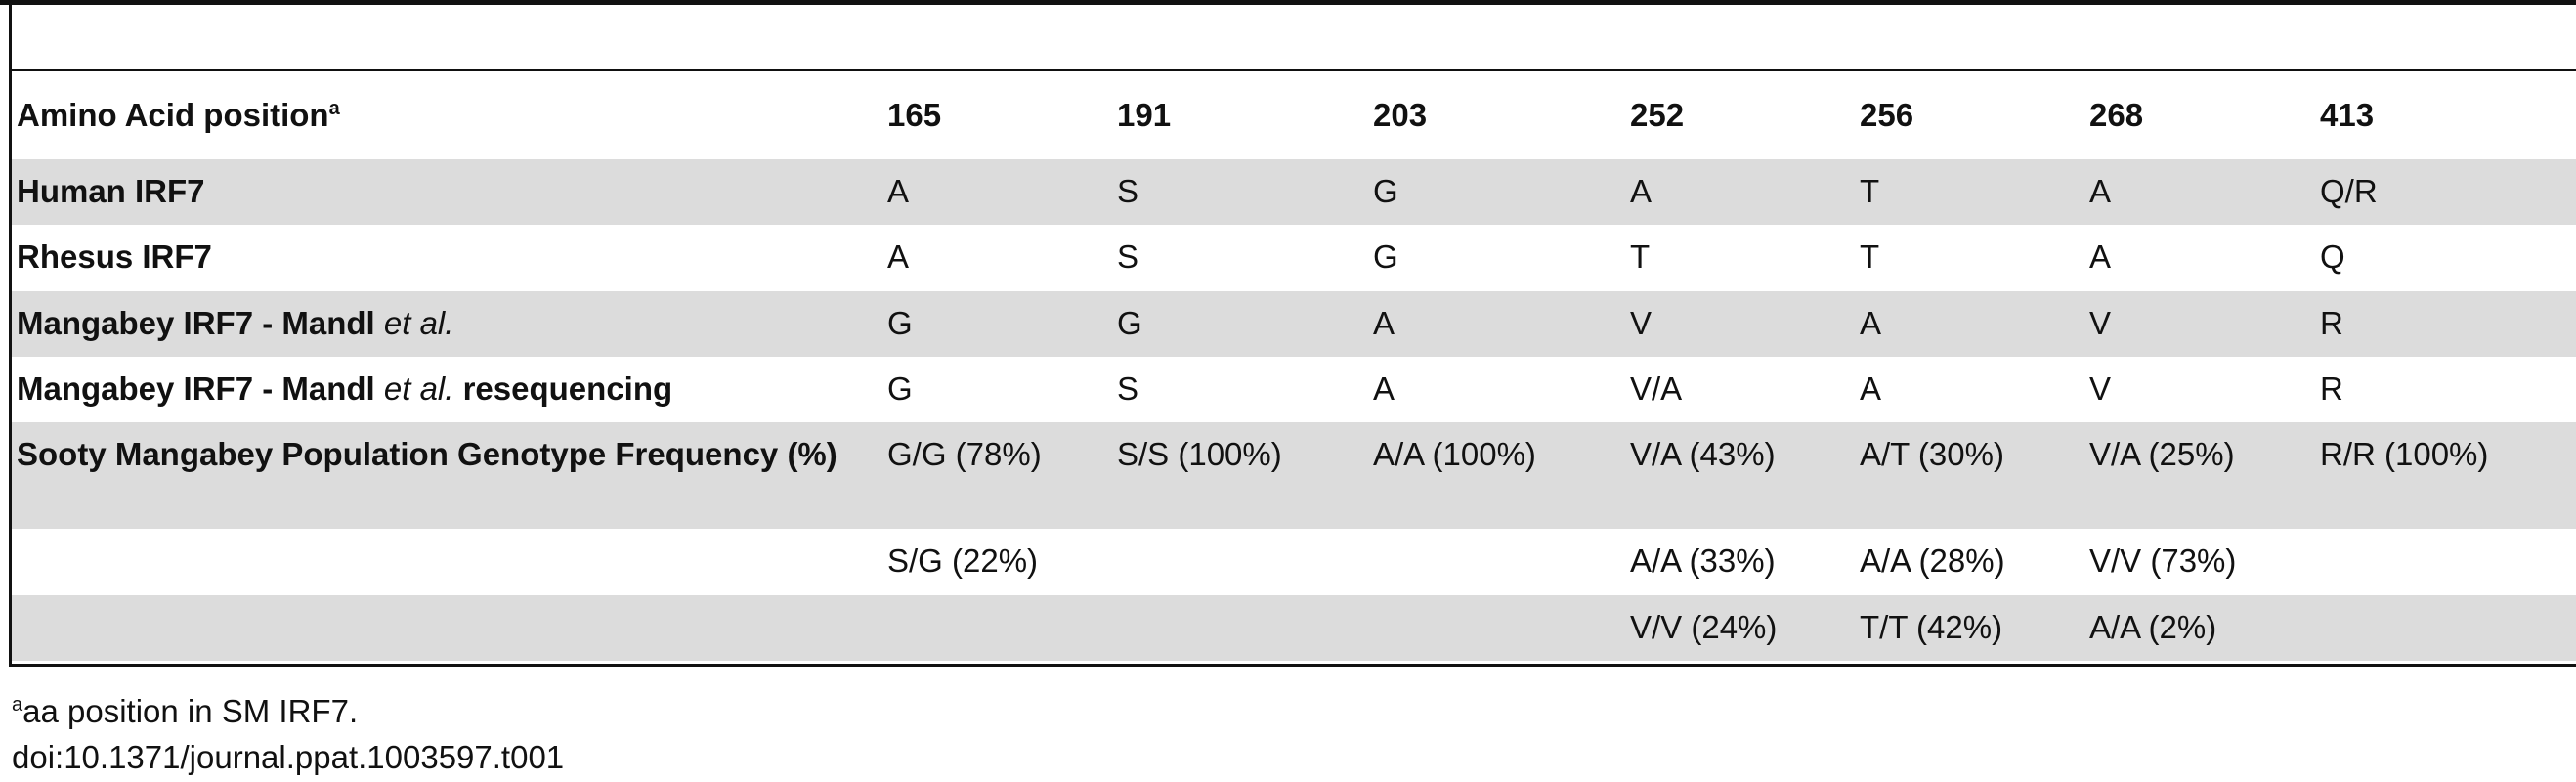 The image size is (2576, 782). What do you see at coordinates (10, 333) in the screenshot?
I see `left-rule` at bounding box center [10, 333].